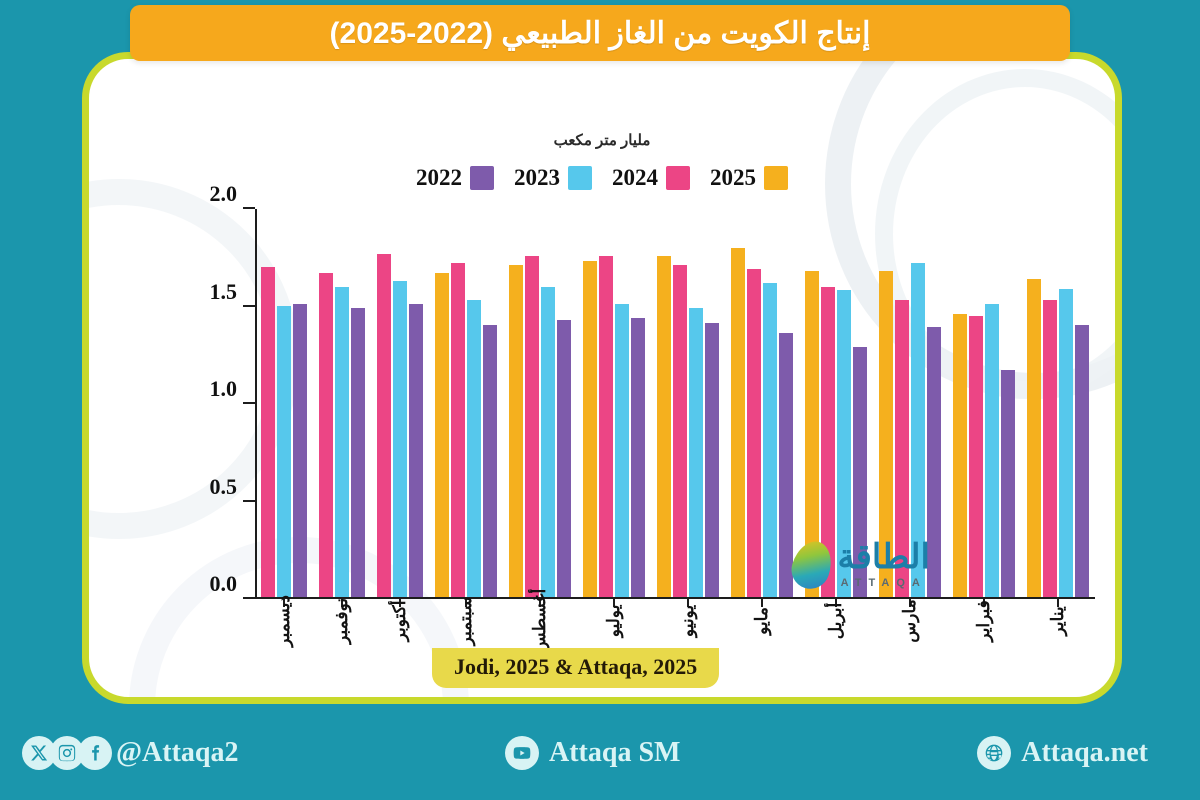 This screenshot has height=800, width=1200. Describe the element at coordinates (458, 430) in the screenshot. I see `bar-2024-سبتمبر` at that location.